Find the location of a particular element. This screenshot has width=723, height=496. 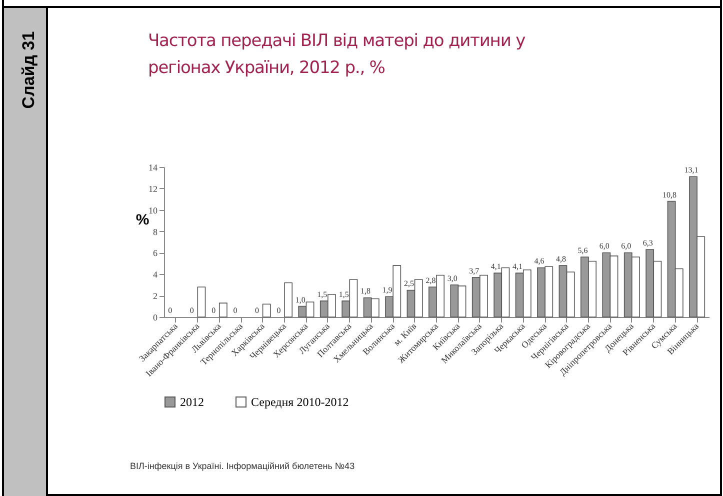

data-label: 5,6 is located at coordinates (583, 250).